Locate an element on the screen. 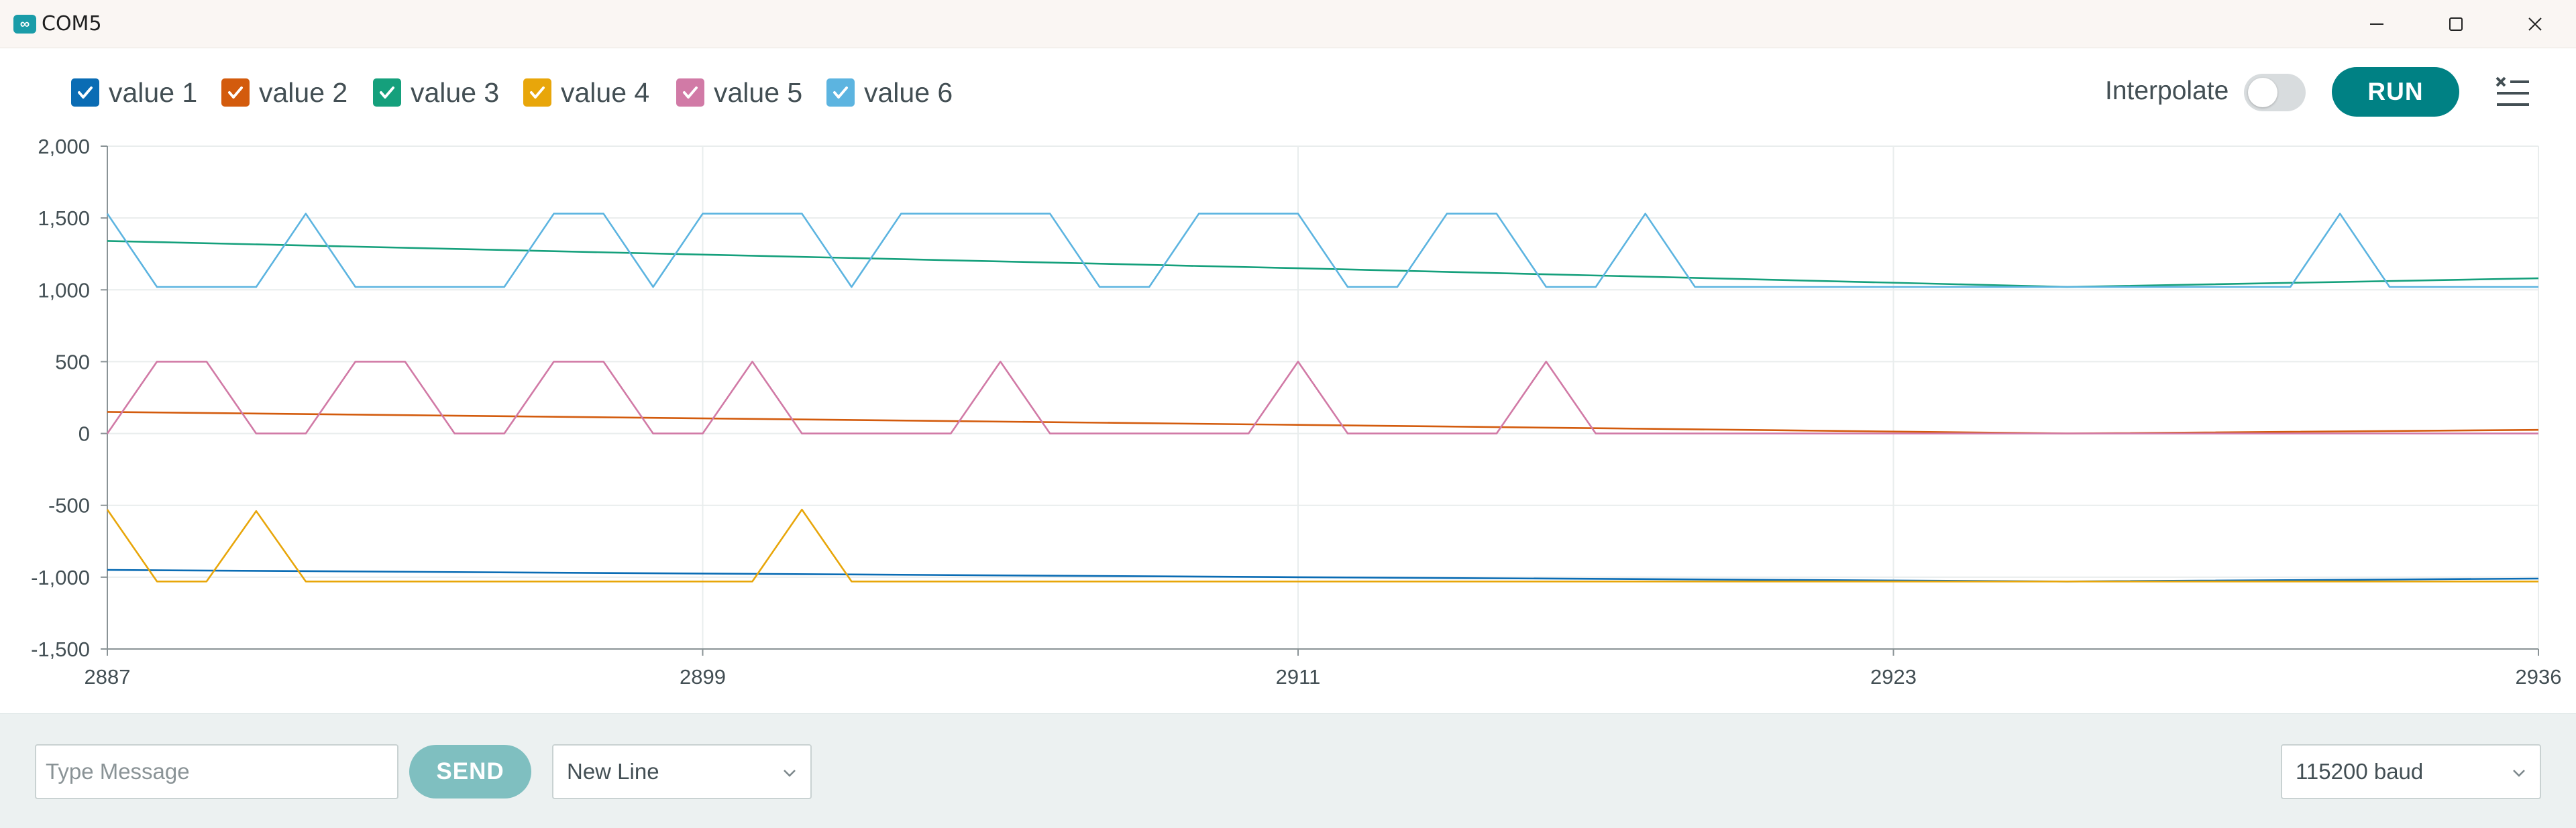  baud-rate-select: 115200 baud is located at coordinates (2411, 771).